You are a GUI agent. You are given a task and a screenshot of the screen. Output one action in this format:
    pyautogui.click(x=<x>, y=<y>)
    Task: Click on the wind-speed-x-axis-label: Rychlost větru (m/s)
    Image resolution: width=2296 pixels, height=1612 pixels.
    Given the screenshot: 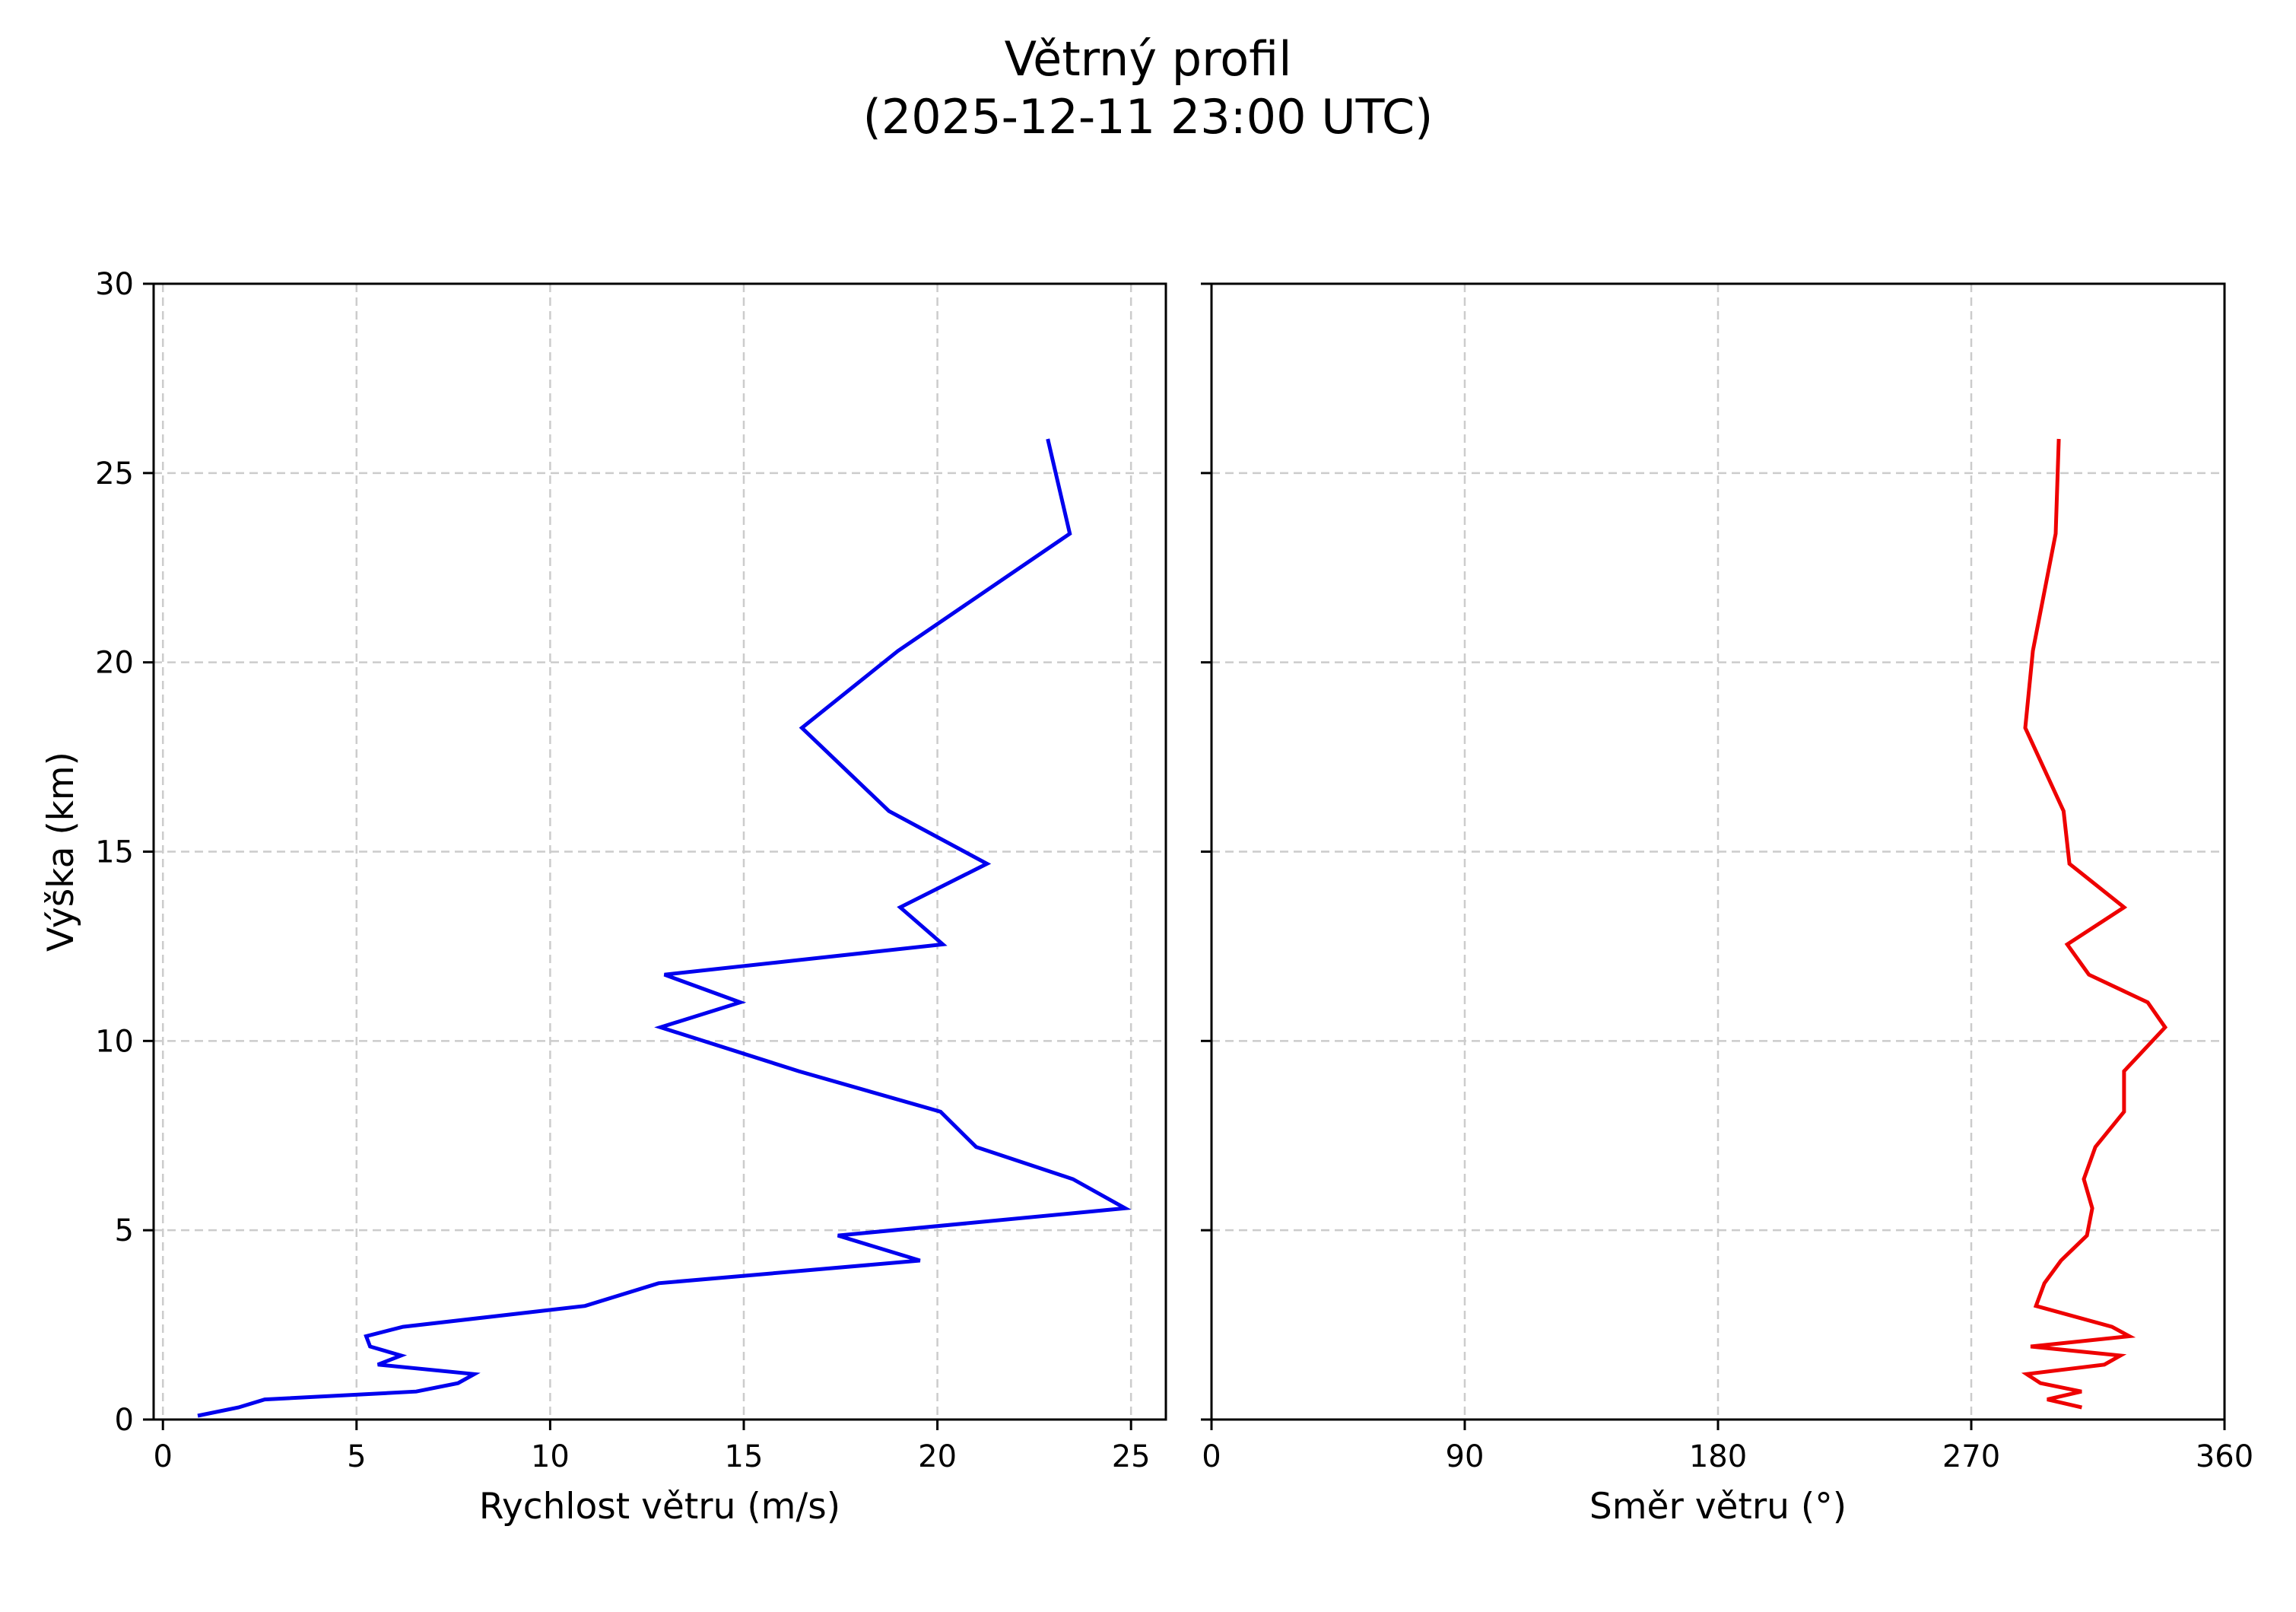 What is the action you would take?
    pyautogui.click(x=659, y=1507)
    